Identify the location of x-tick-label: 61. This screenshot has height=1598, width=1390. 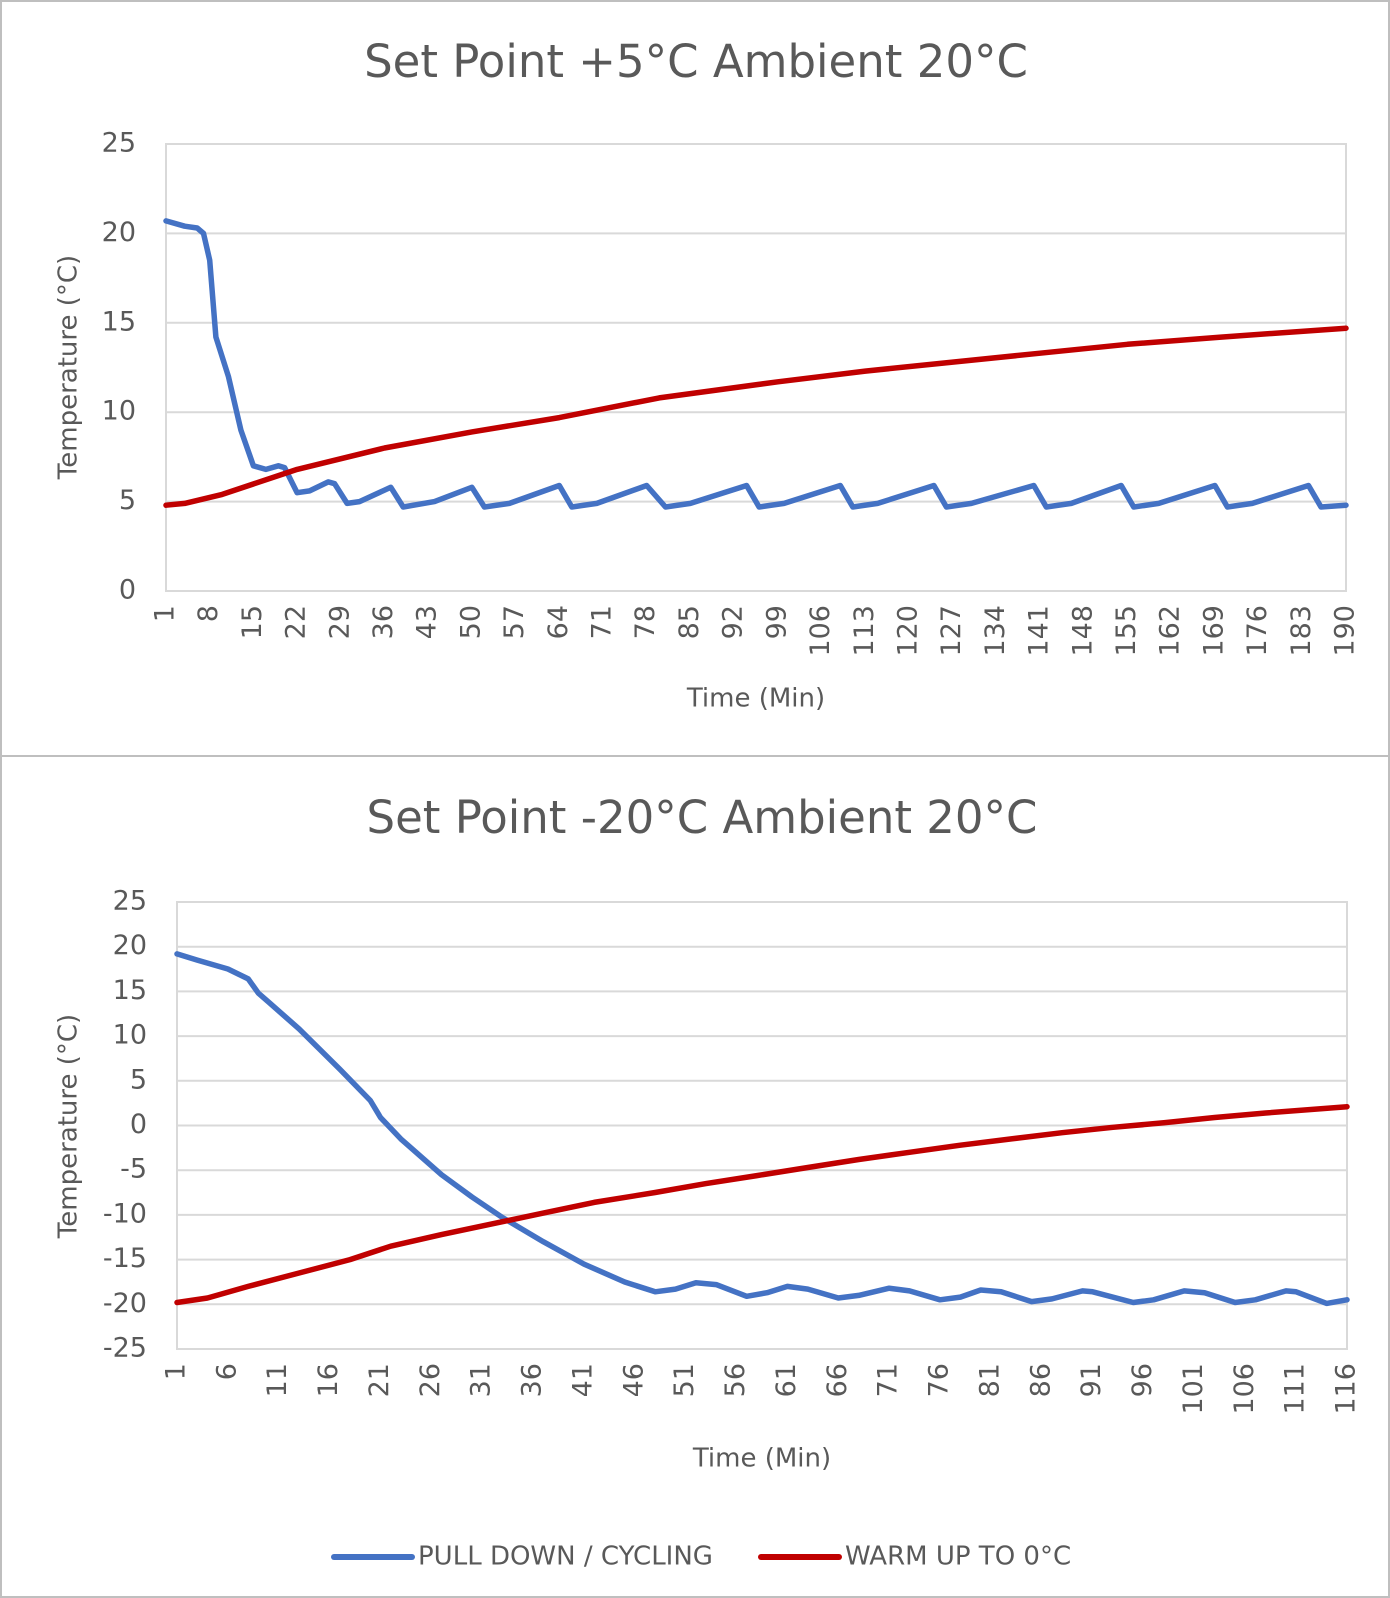
(786, 1380).